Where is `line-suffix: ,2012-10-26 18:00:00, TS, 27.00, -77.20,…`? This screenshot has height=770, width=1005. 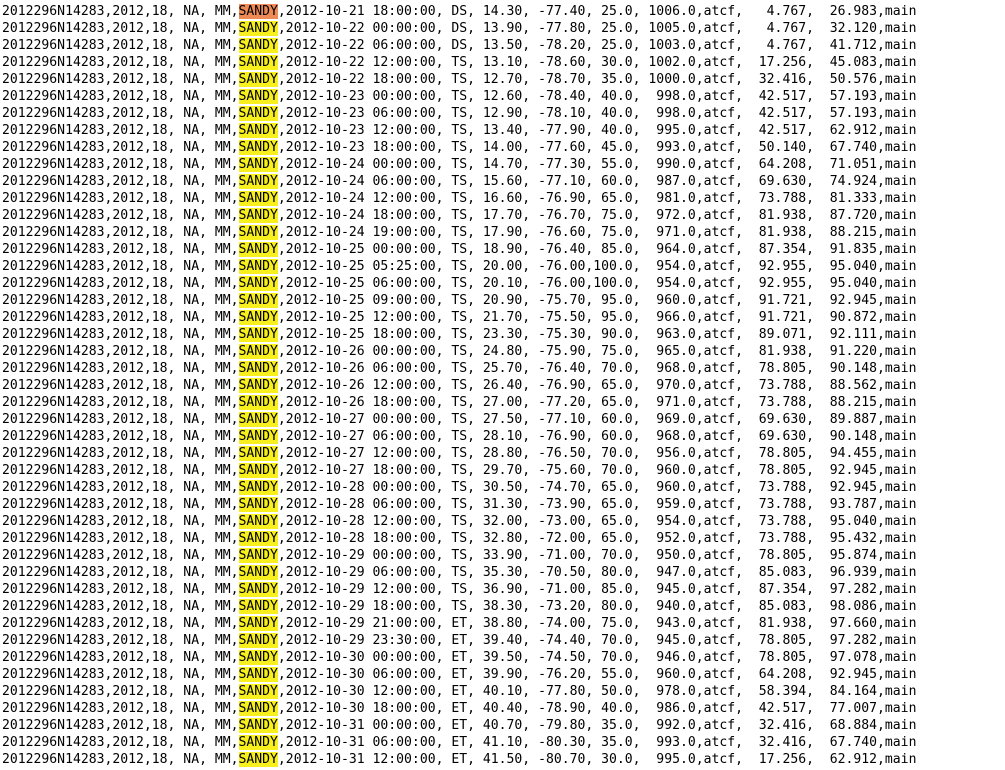 line-suffix: ,2012-10-26 18:00:00, TS, 27.00, -77.20,… is located at coordinates (597, 402).